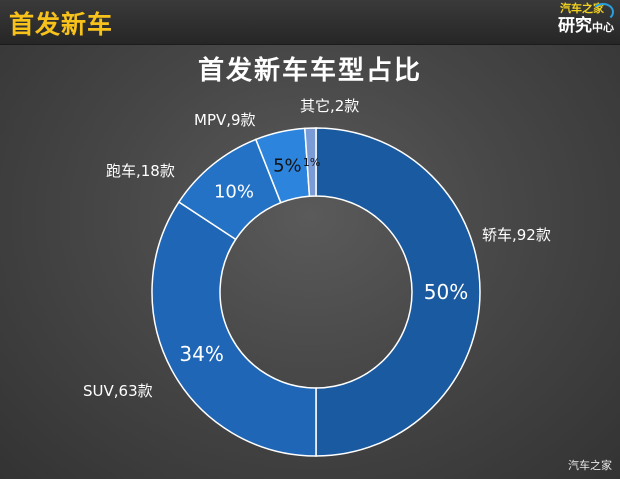 This screenshot has height=479, width=620. What do you see at coordinates (446, 292) in the screenshot?
I see `percent-label-0: 50%` at bounding box center [446, 292].